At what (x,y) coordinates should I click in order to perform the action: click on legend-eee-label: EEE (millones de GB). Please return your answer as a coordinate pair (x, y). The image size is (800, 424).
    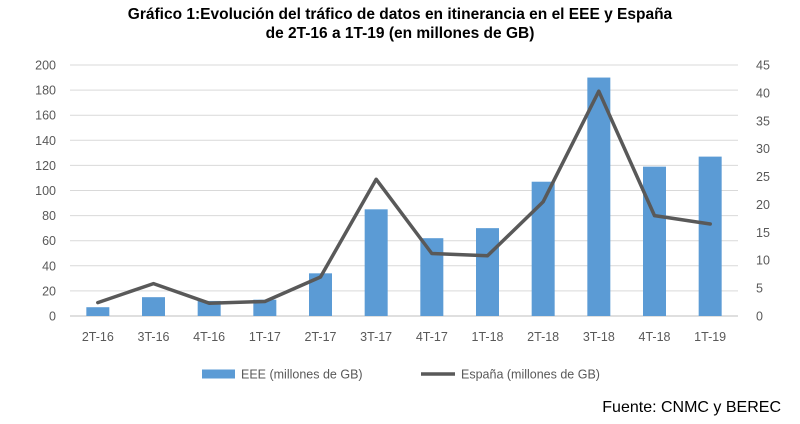
    Looking at the image, I should click on (302, 375).